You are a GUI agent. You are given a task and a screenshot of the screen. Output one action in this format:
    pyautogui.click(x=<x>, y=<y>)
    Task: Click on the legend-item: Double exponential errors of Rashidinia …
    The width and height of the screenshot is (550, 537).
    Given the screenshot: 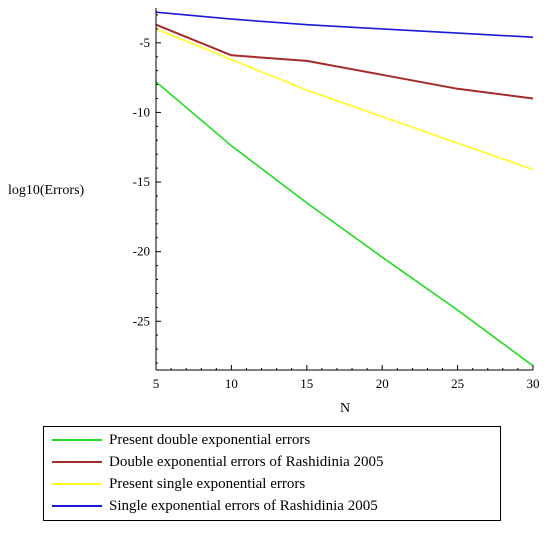 What is the action you would take?
    pyautogui.click(x=218, y=462)
    